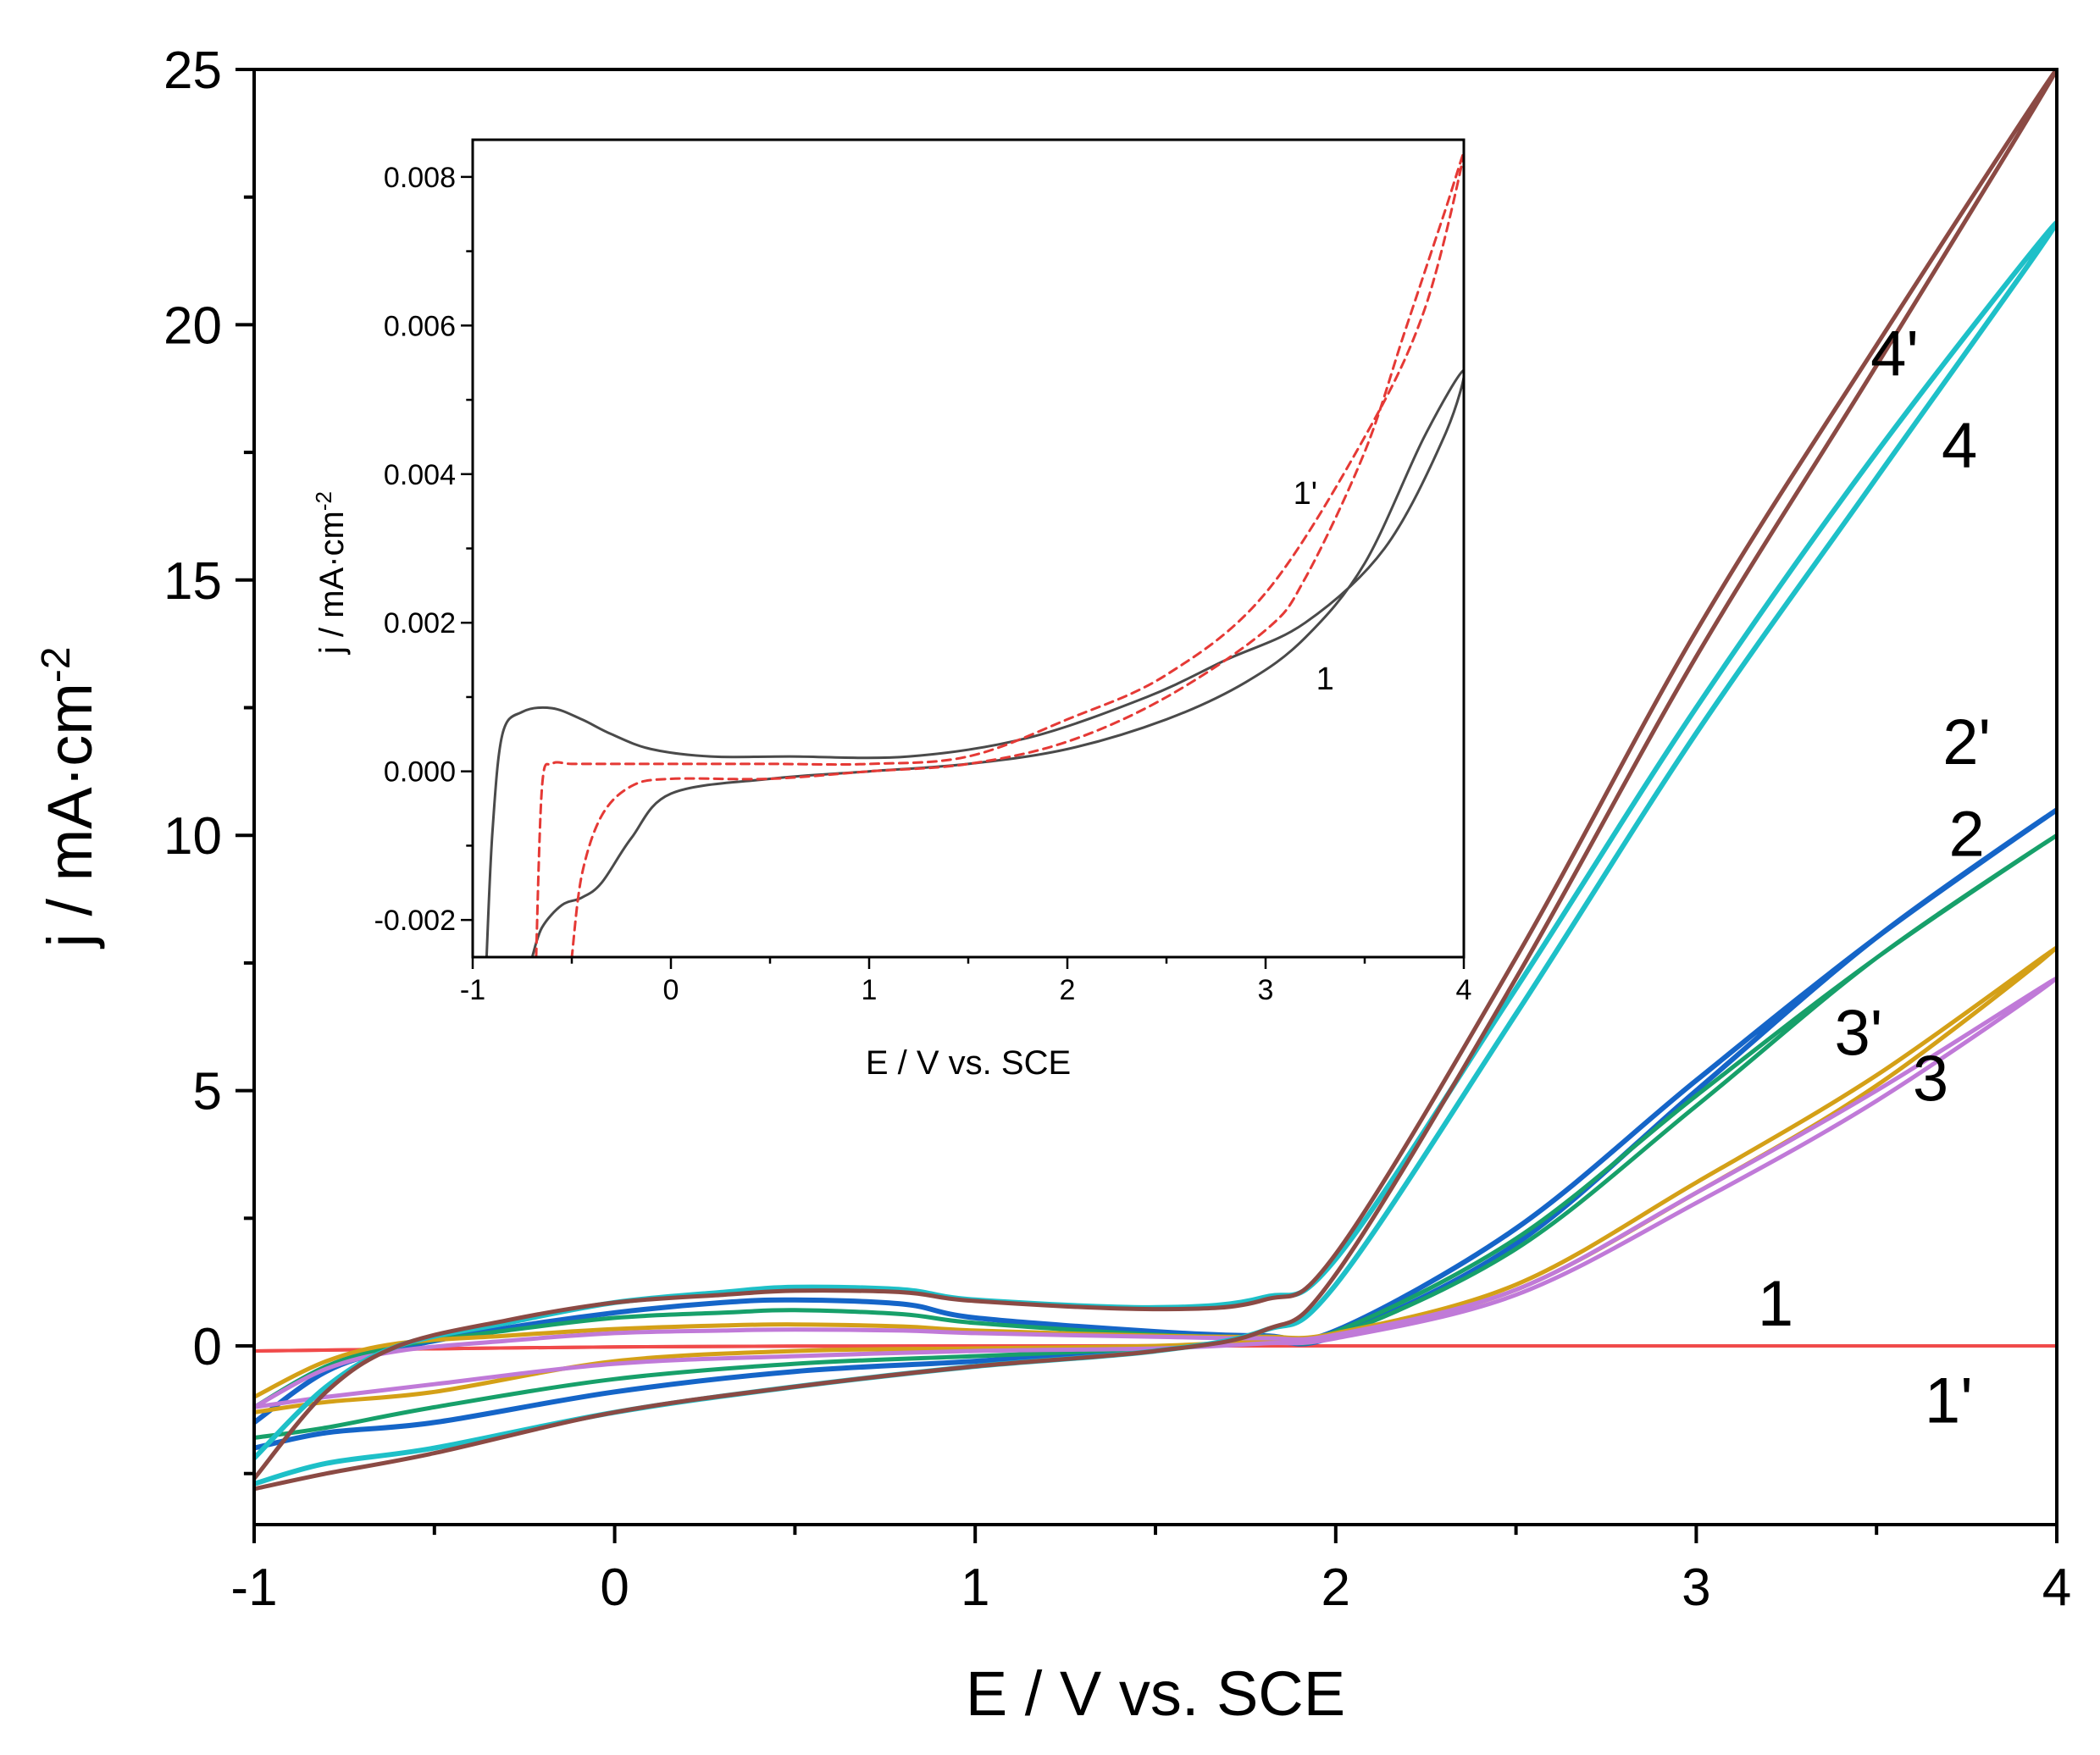 The height and width of the screenshot is (1755, 2100). What do you see at coordinates (1930, 1080) in the screenshot?
I see `main-curve-label: 3` at bounding box center [1930, 1080].